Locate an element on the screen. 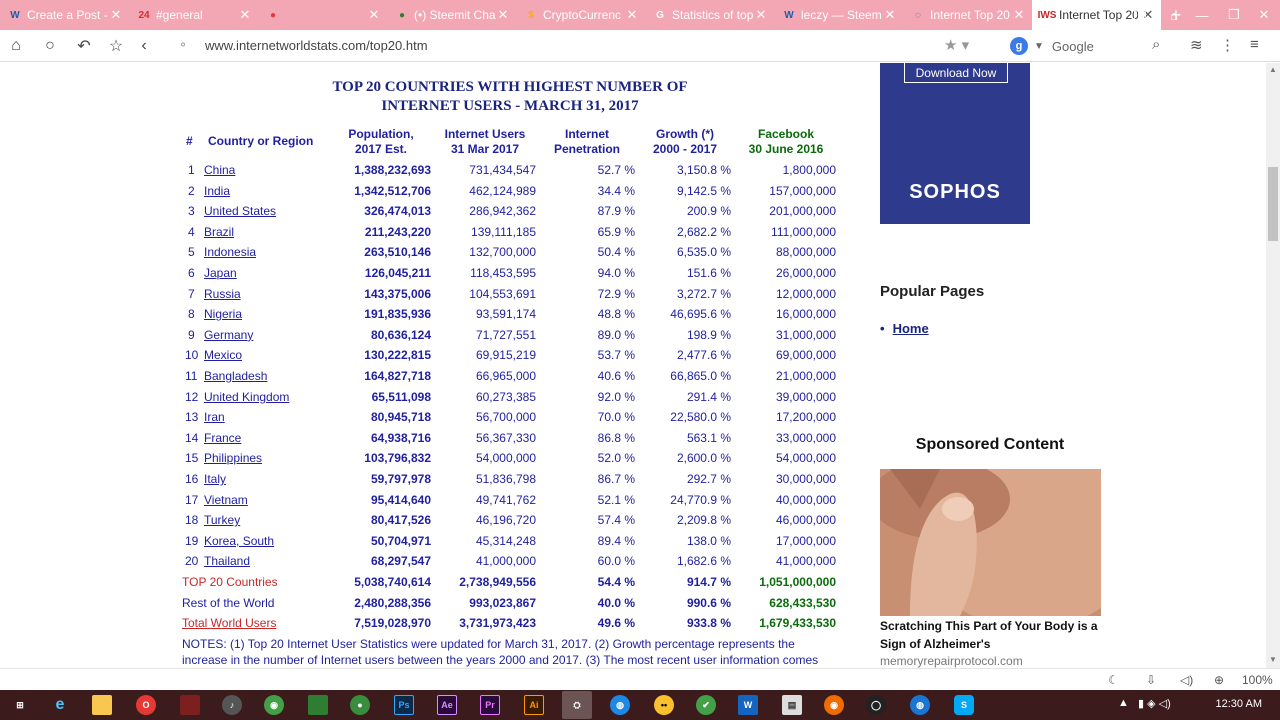  restore-icon: ❐ is located at coordinates (1234, 14).